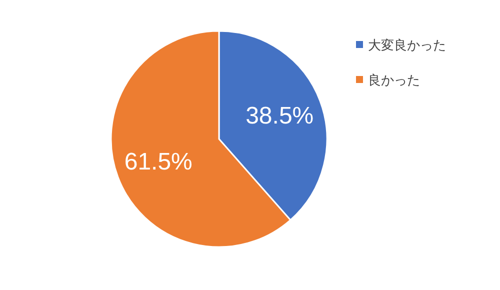  Describe the element at coordinates (407, 45) in the screenshot. I see `legend-label: 大変良かった` at that location.